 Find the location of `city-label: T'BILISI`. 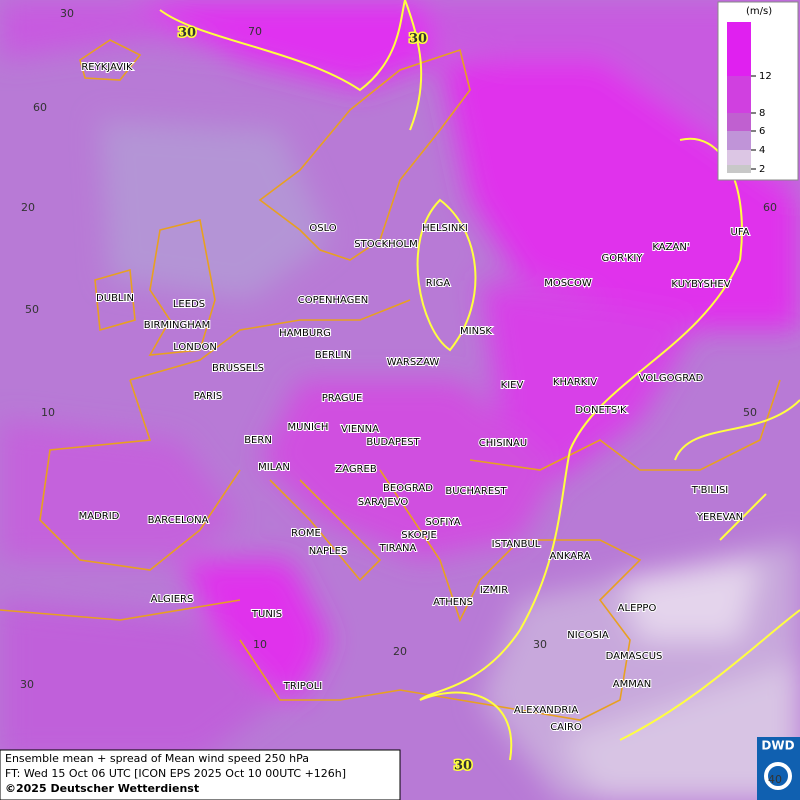

city-label: T'BILISI is located at coordinates (709, 490).